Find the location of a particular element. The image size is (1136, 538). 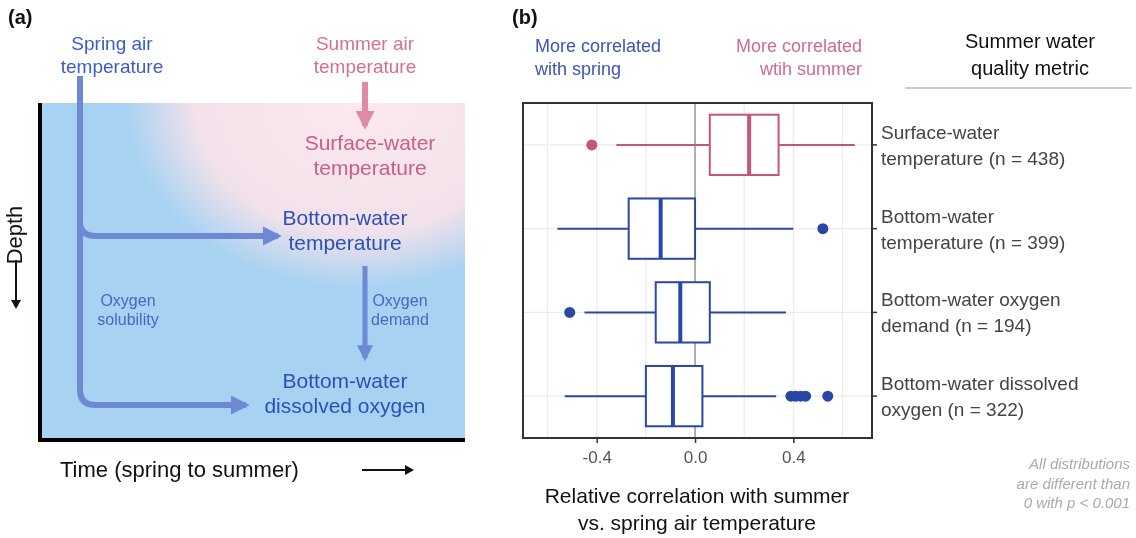

text: Surface-water temperature is located at coordinates (370, 155).